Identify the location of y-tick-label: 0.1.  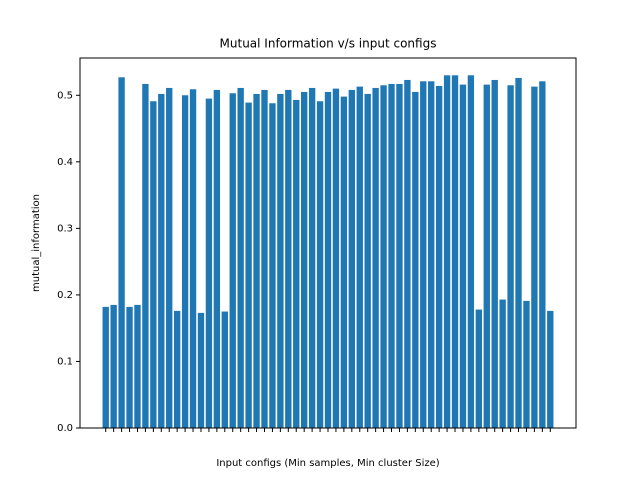
(65, 361).